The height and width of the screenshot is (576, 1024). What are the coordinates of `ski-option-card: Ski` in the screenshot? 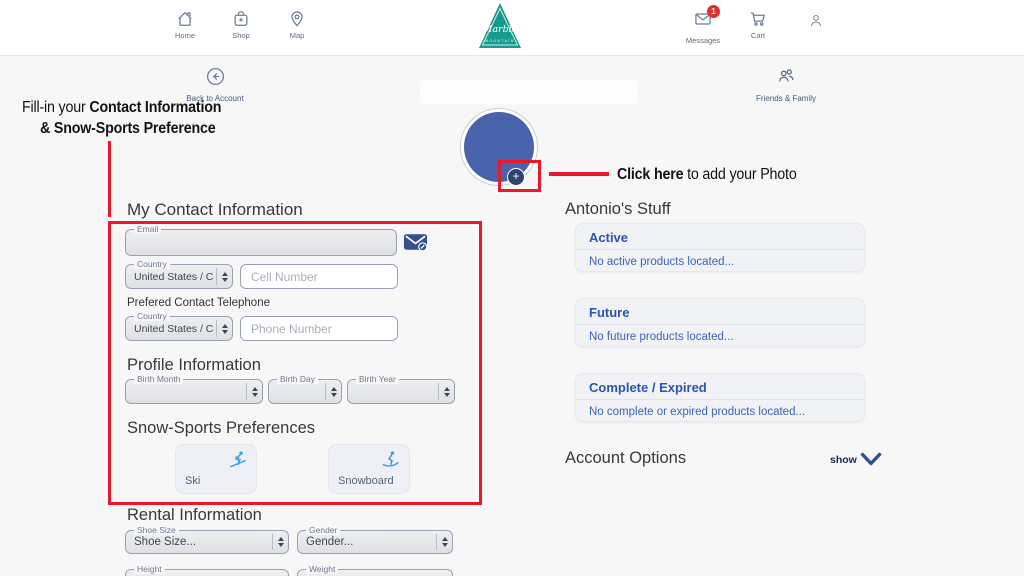 It's located at (216, 469).